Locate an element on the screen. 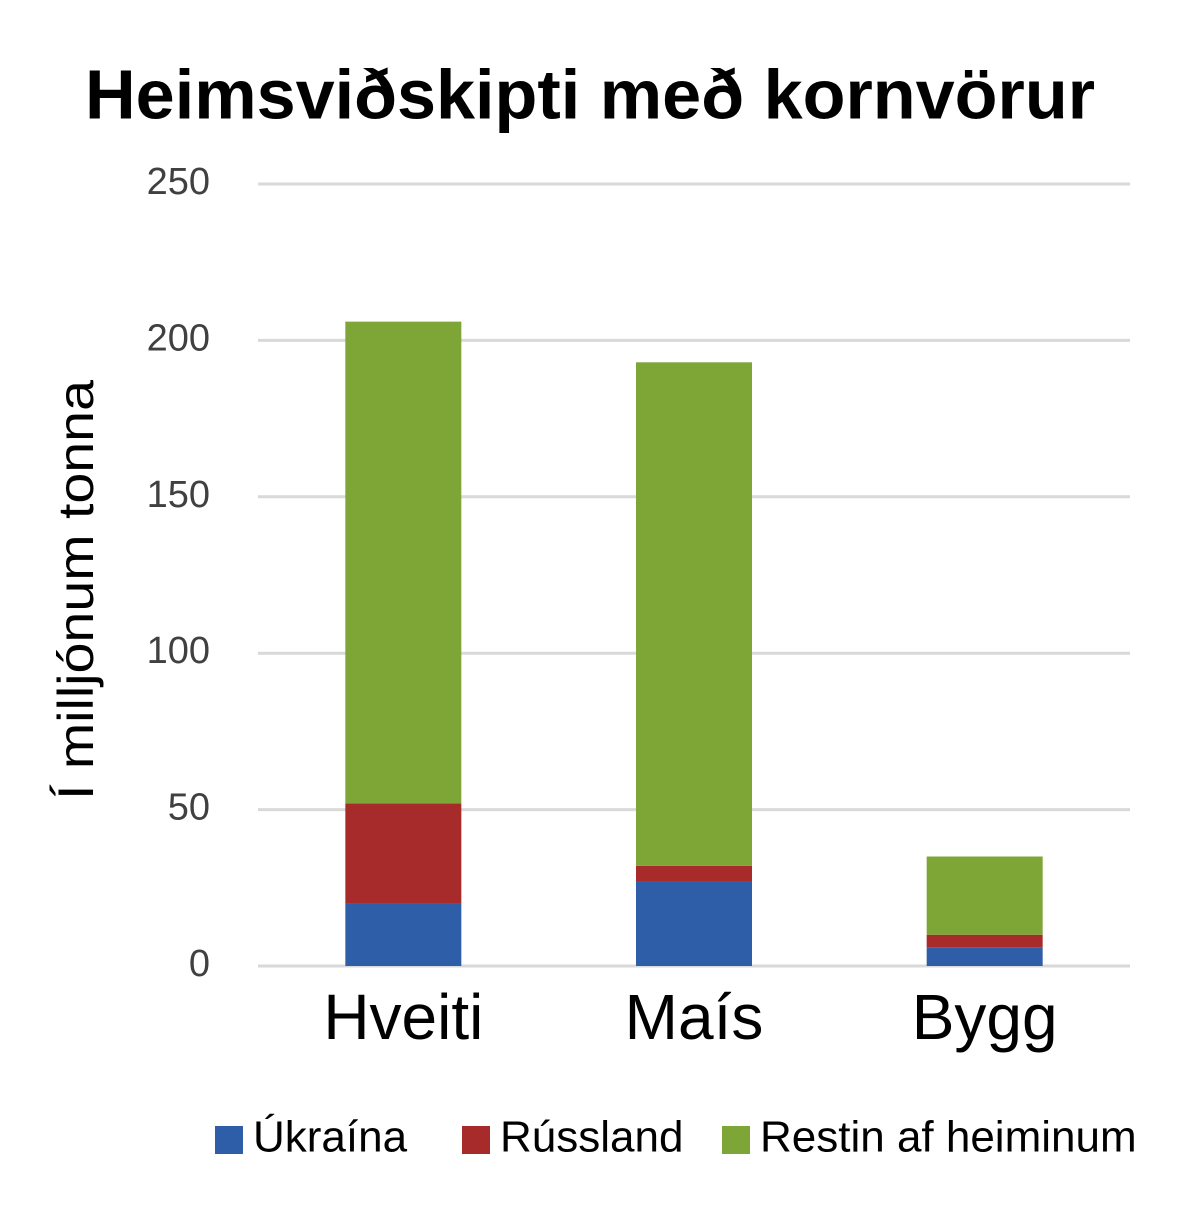  chart-title: Heimsviðskipti með kornvörur is located at coordinates (590, 94).